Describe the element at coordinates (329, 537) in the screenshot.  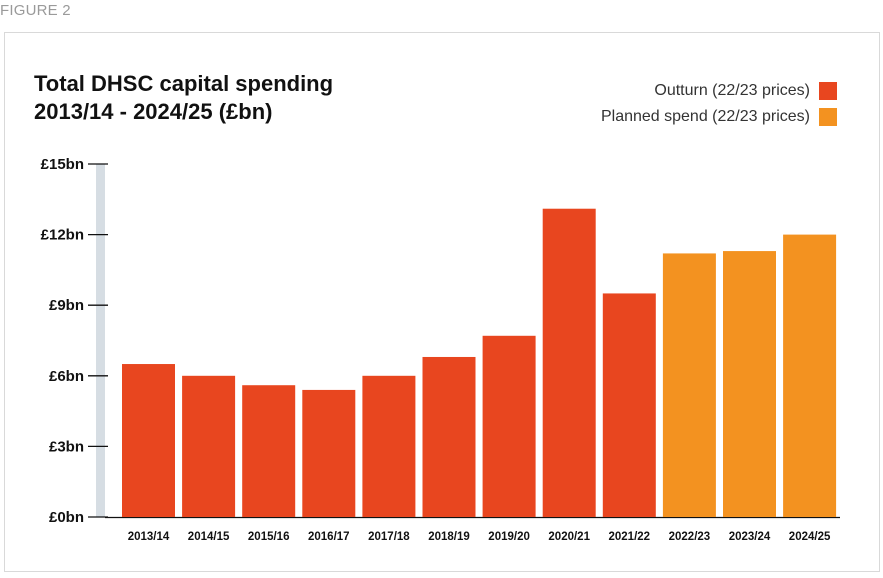
I see `x-tick-label: 2016/17` at that location.